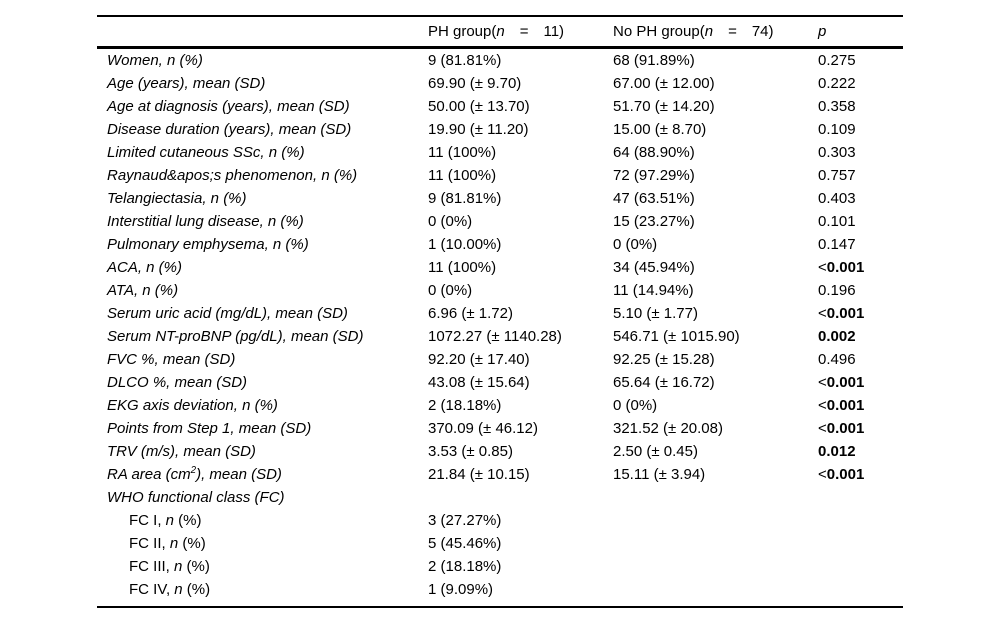  Describe the element at coordinates (500, 290) in the screenshot. I see `table-row: ATA, n (%) 0 (0%) 11 (14.94%) 0.196` at that location.